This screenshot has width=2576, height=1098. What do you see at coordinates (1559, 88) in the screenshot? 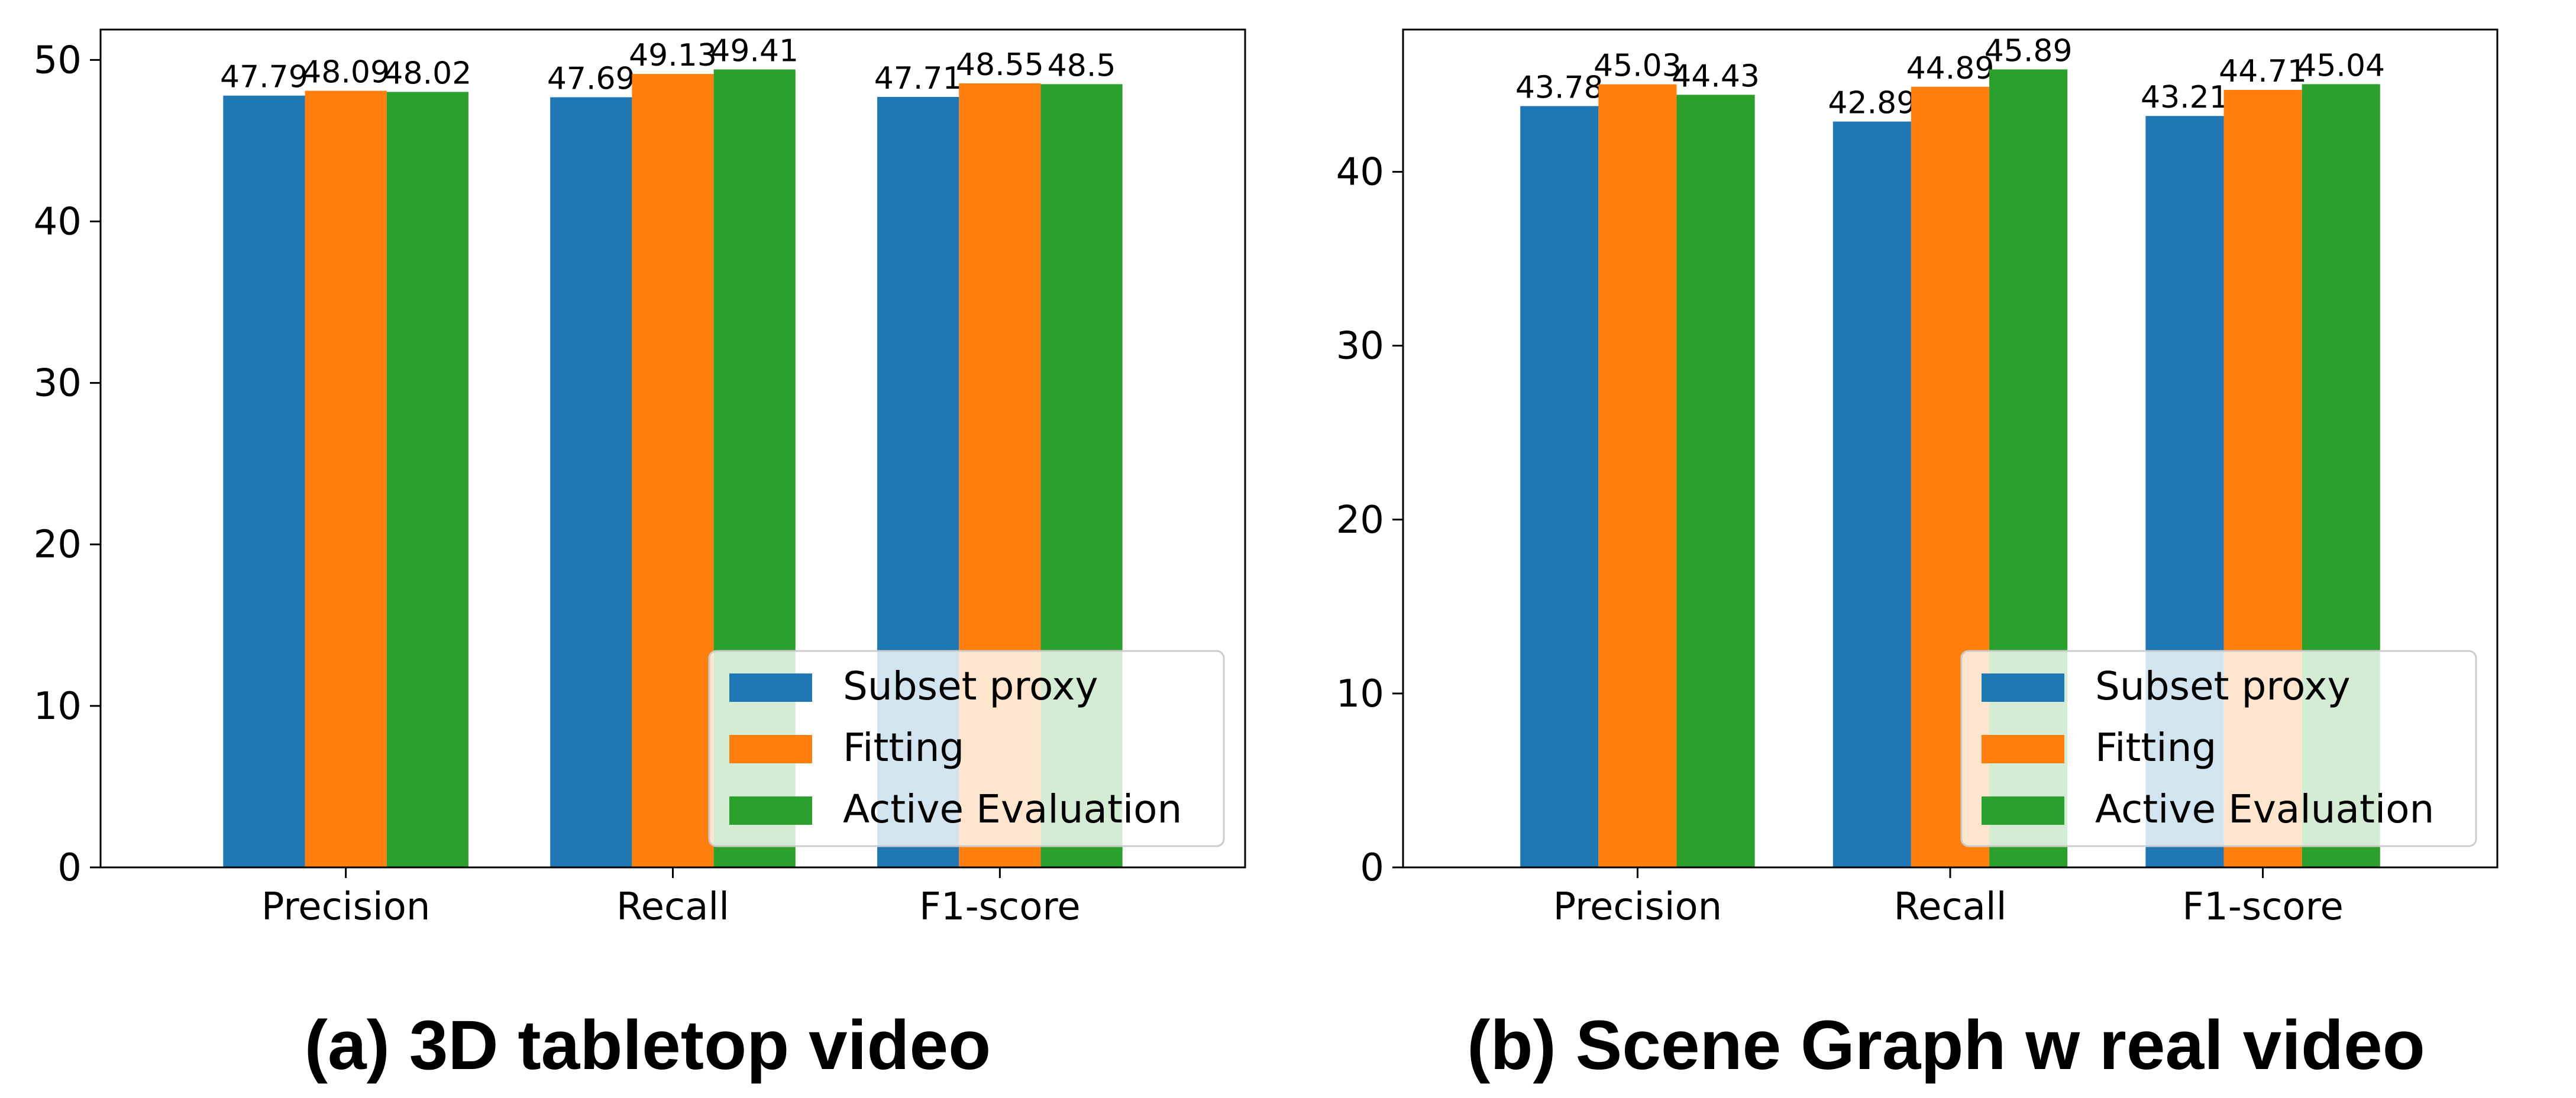
I see `data-label: 43.78` at bounding box center [1559, 88].